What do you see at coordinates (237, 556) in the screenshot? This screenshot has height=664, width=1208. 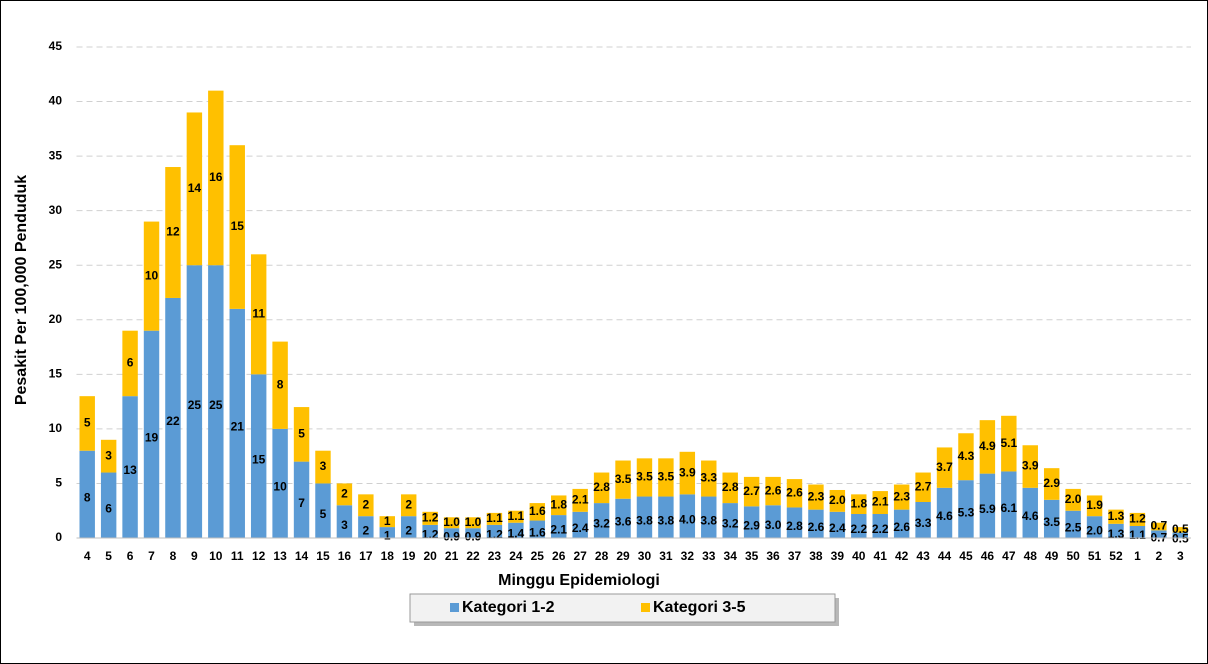 I see `x-tick-label: 11` at bounding box center [237, 556].